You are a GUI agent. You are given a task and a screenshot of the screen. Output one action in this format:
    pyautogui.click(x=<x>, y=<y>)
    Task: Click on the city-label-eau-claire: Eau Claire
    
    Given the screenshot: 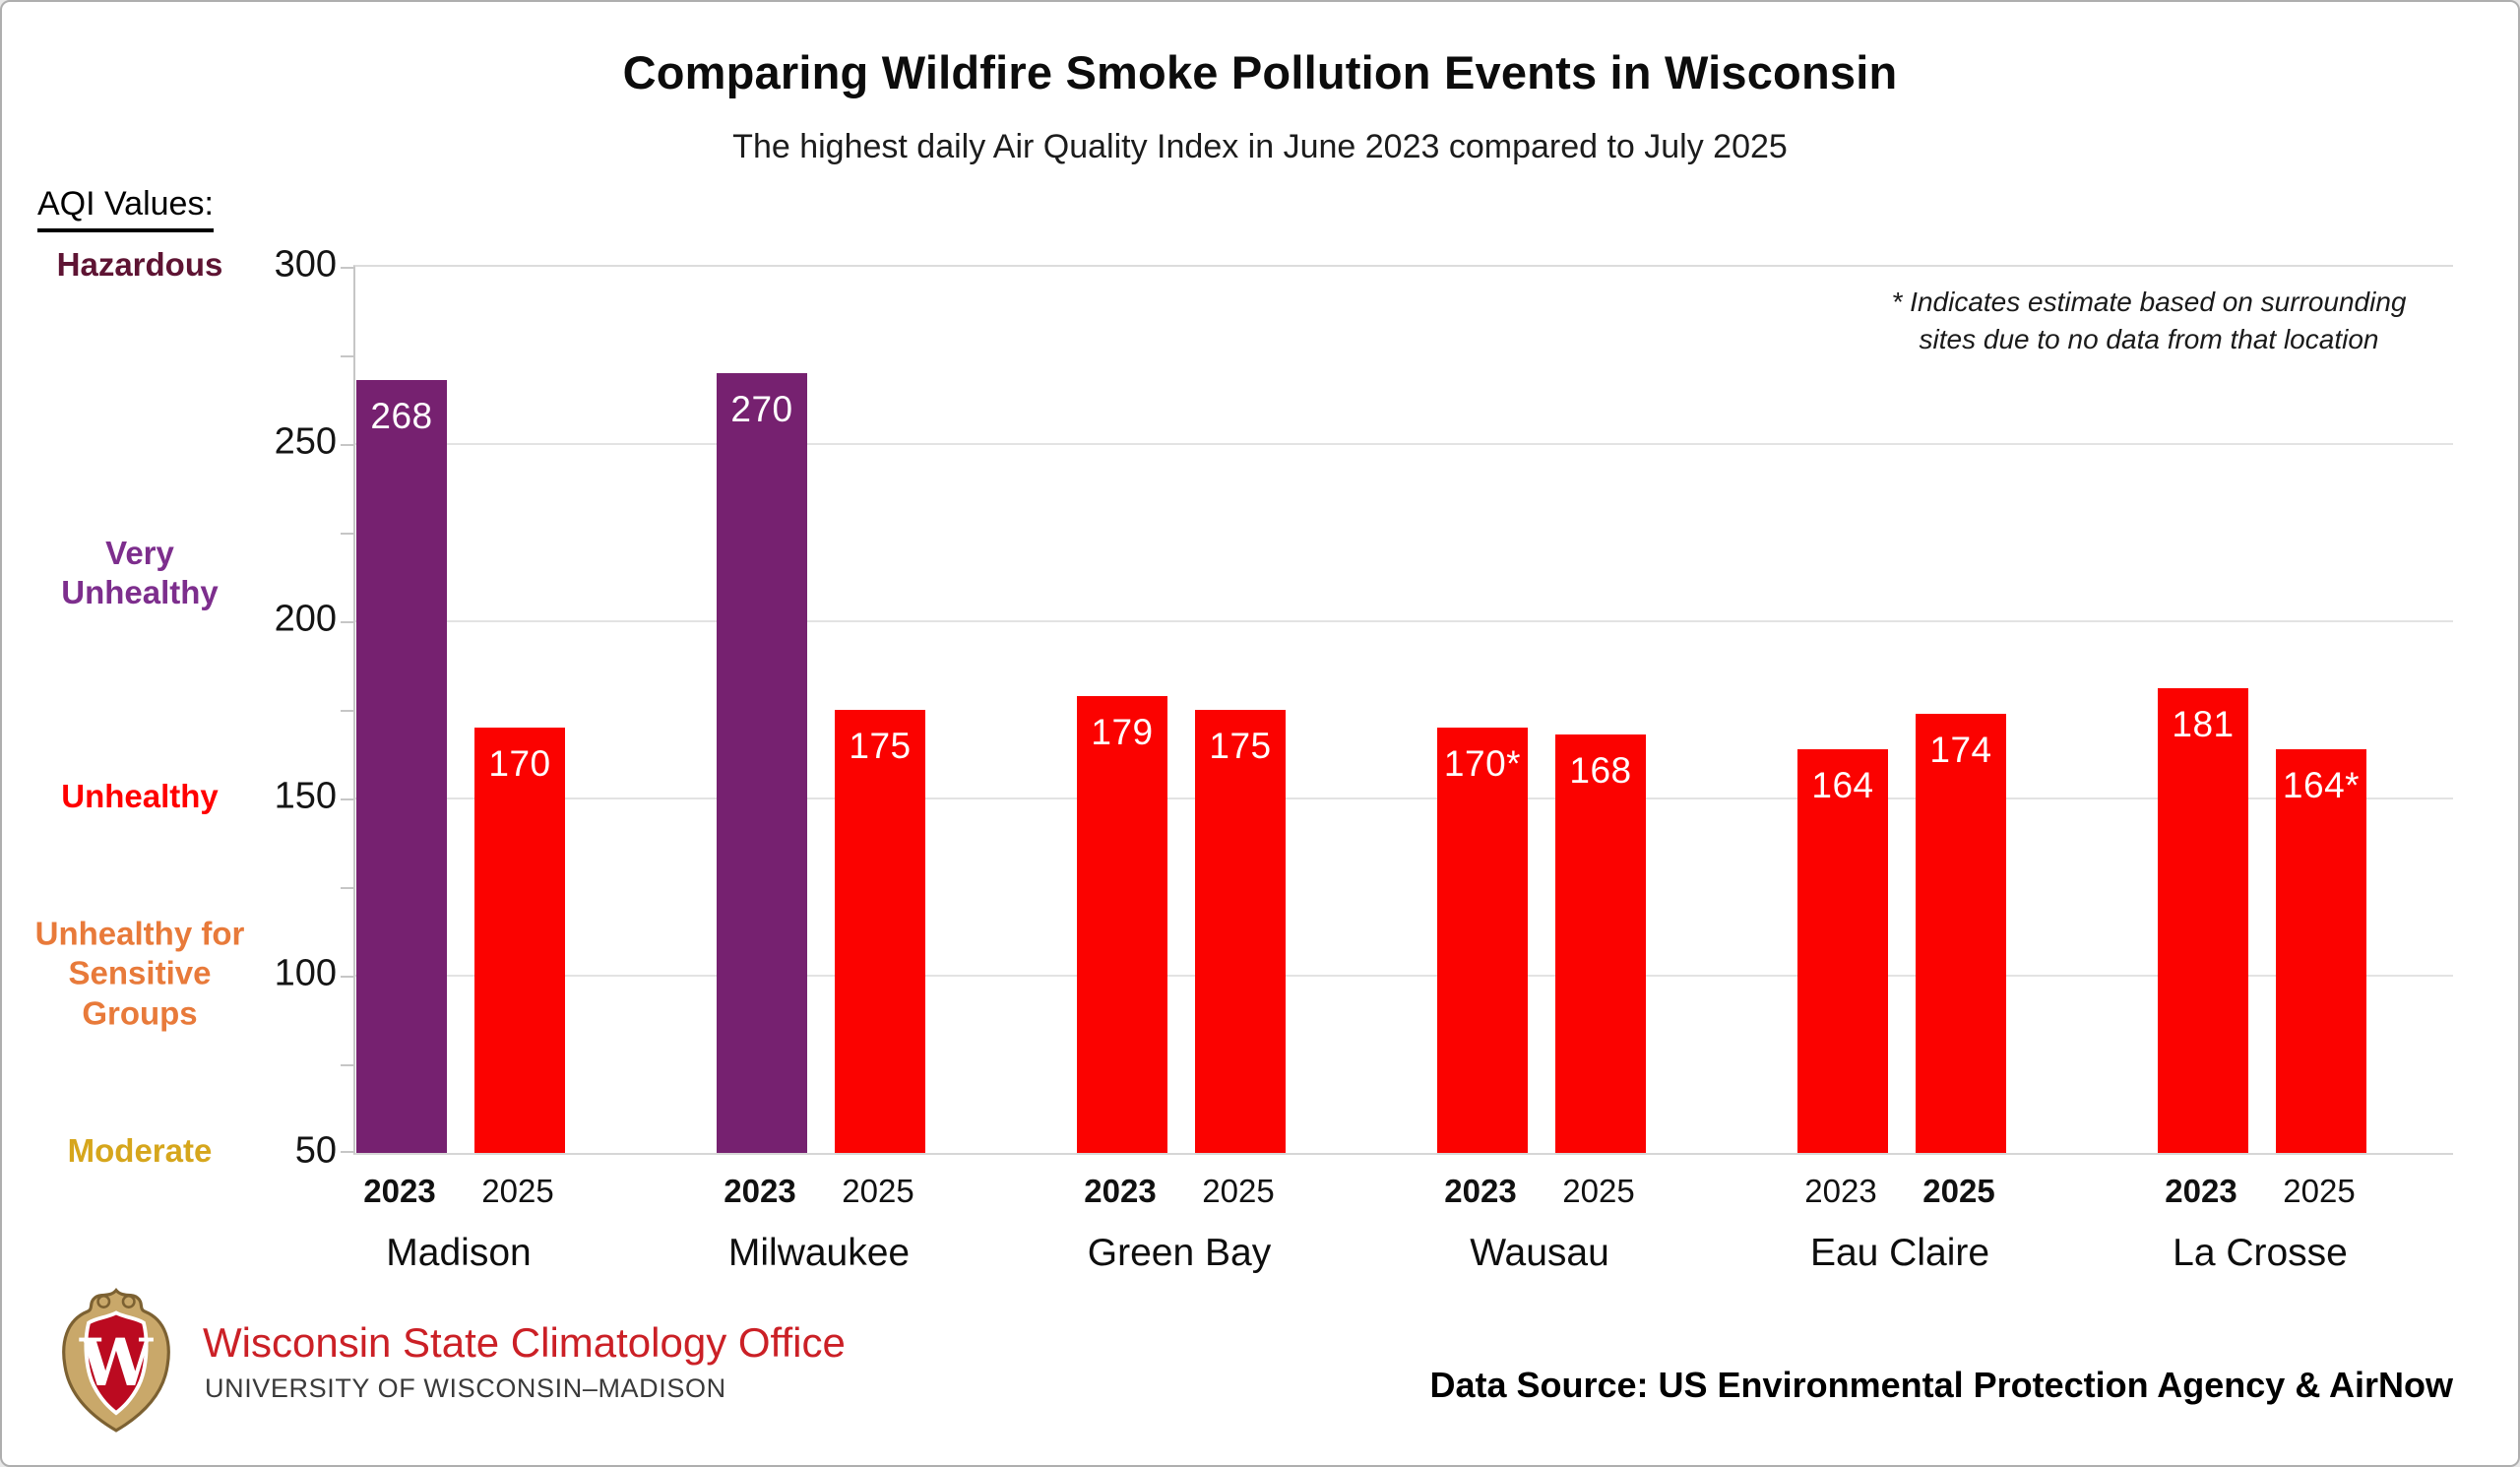 What is the action you would take?
    pyautogui.click(x=1899, y=1253)
    